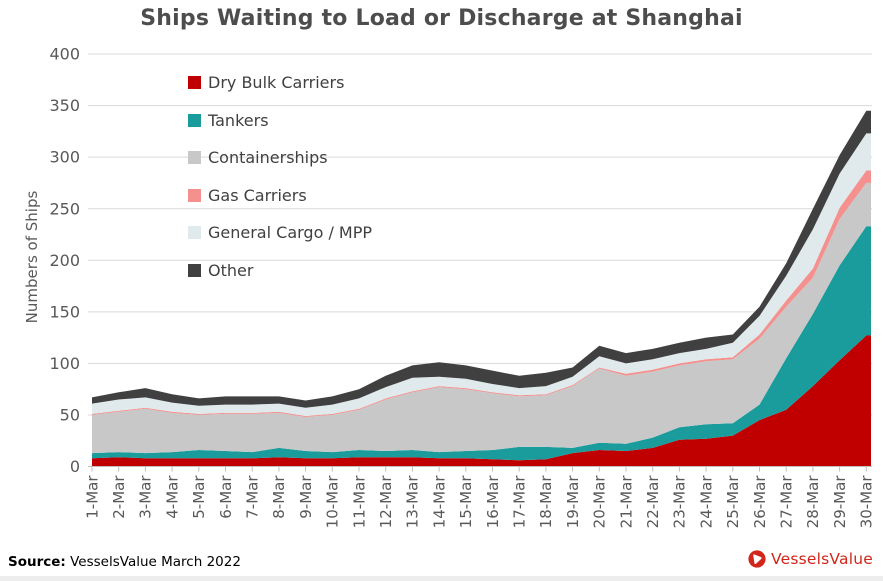 The image size is (883, 581). Describe the element at coordinates (146, 497) in the screenshot. I see `x-tick-label: 3-Mar` at that location.